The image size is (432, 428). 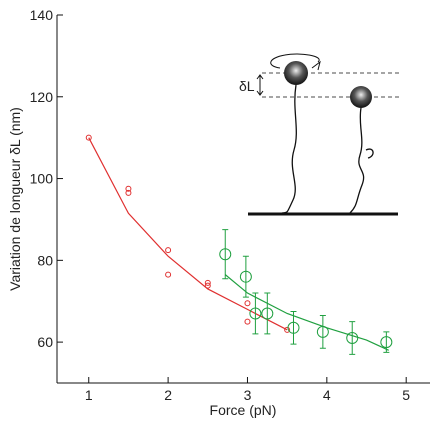 What do you see at coordinates (260, 85) in the screenshot?
I see `dl-arrowhead` at bounding box center [260, 85].